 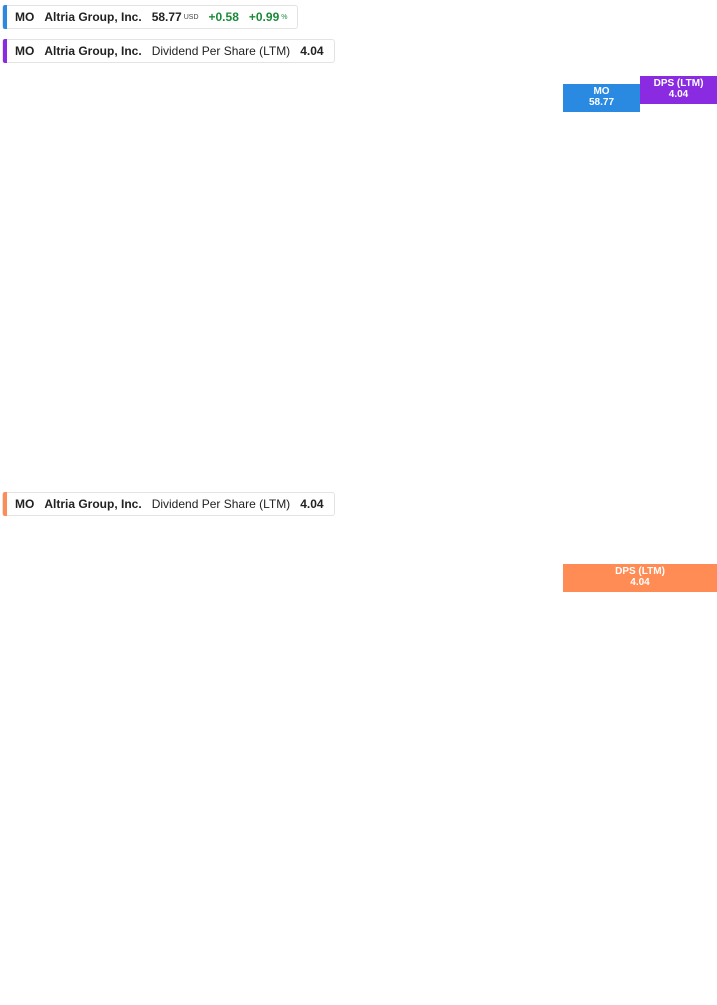 What do you see at coordinates (166, 17) in the screenshot?
I see `price-legend-price: 58.77` at bounding box center [166, 17].